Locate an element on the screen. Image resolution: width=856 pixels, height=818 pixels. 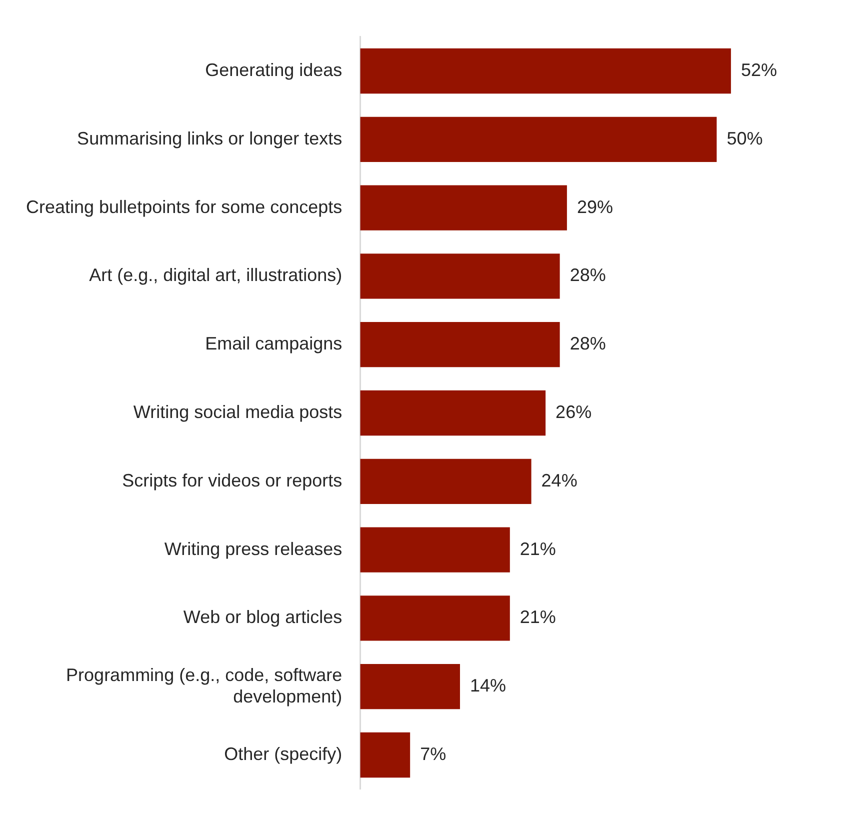
data-label: 50% is located at coordinates (744, 138).